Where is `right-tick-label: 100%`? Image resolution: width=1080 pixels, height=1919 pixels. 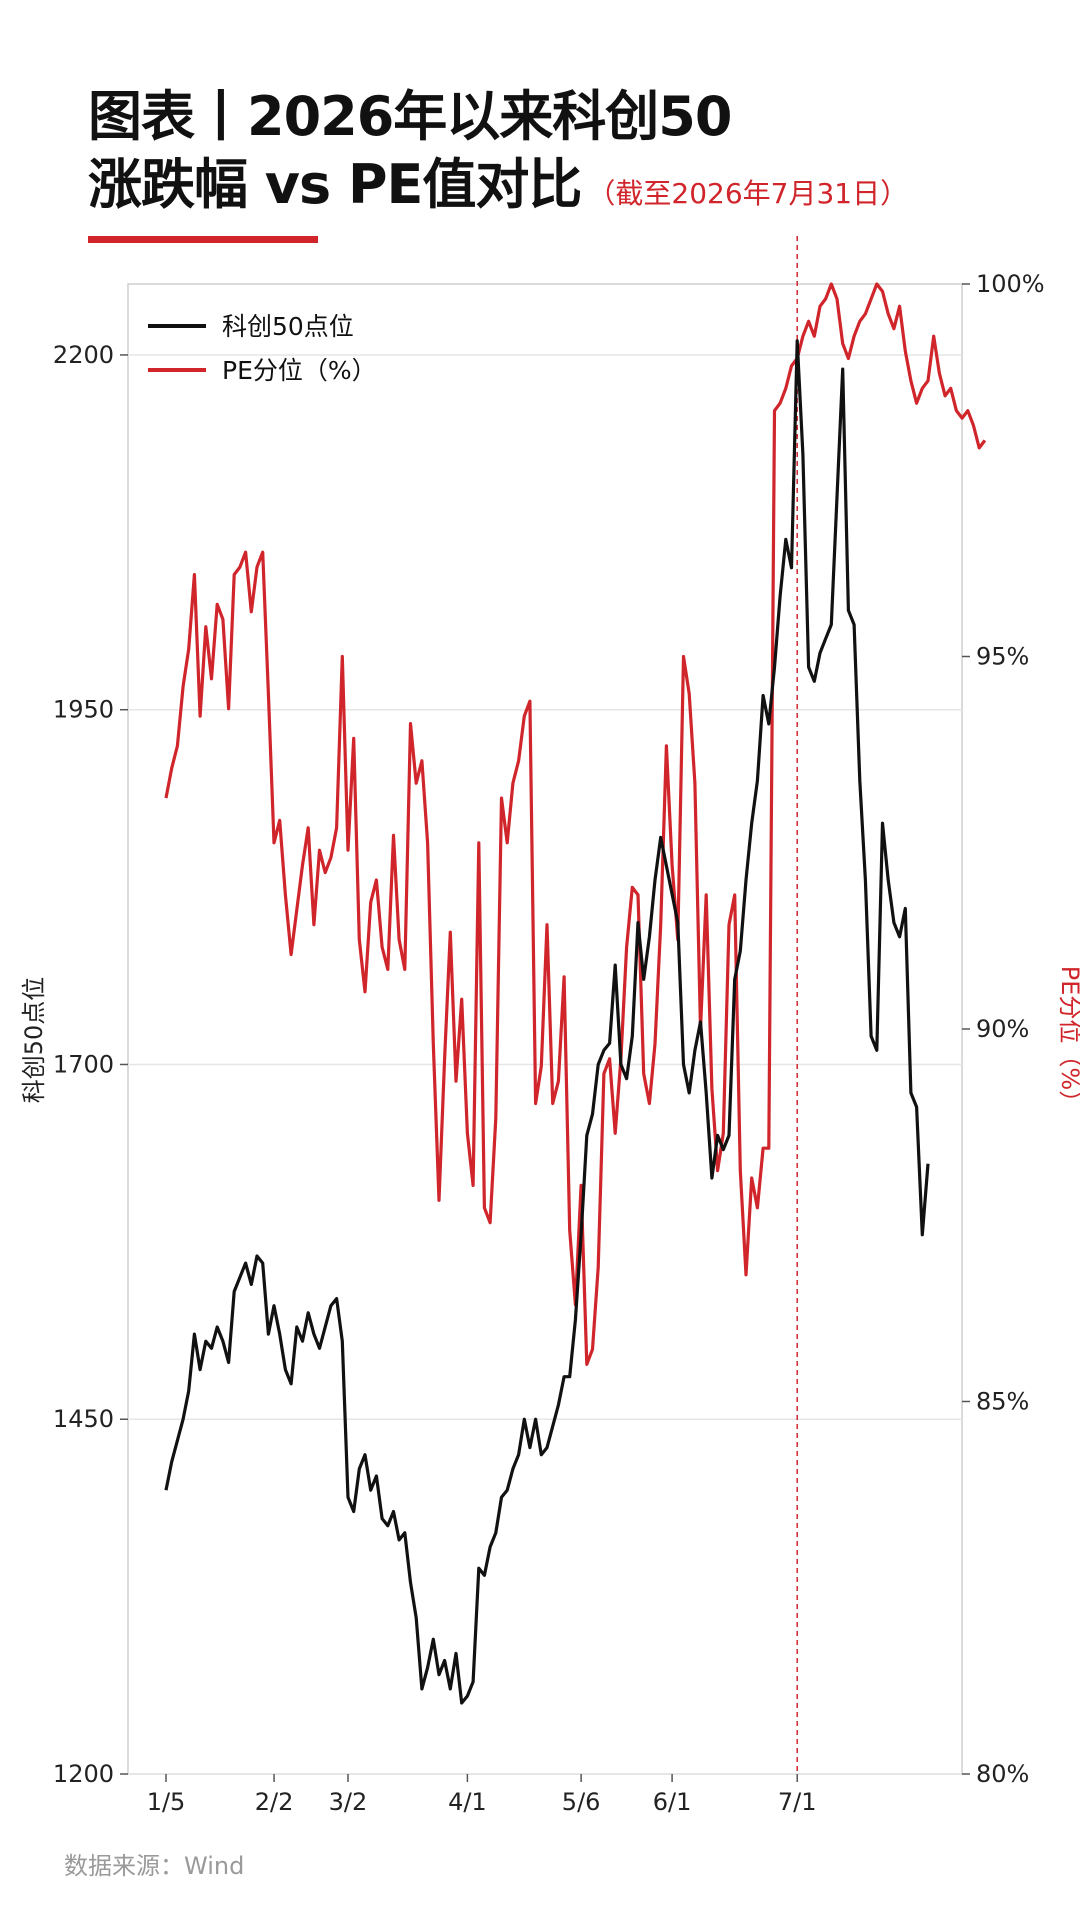
right-tick-label: 100% is located at coordinates (1010, 284).